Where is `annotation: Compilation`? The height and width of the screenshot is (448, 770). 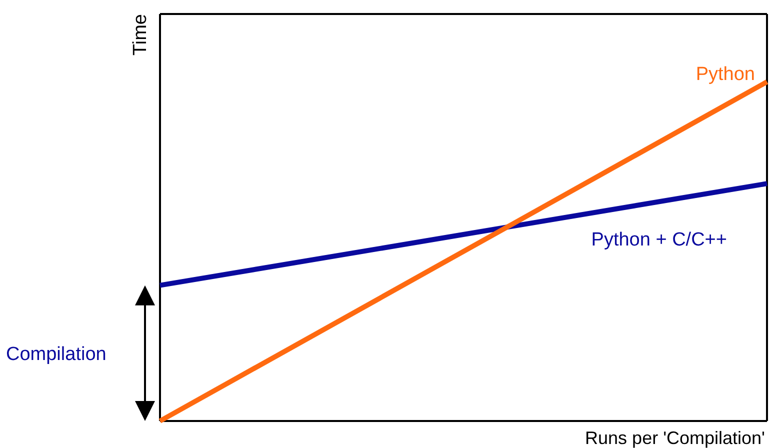
annotation: Compilation is located at coordinates (56, 355).